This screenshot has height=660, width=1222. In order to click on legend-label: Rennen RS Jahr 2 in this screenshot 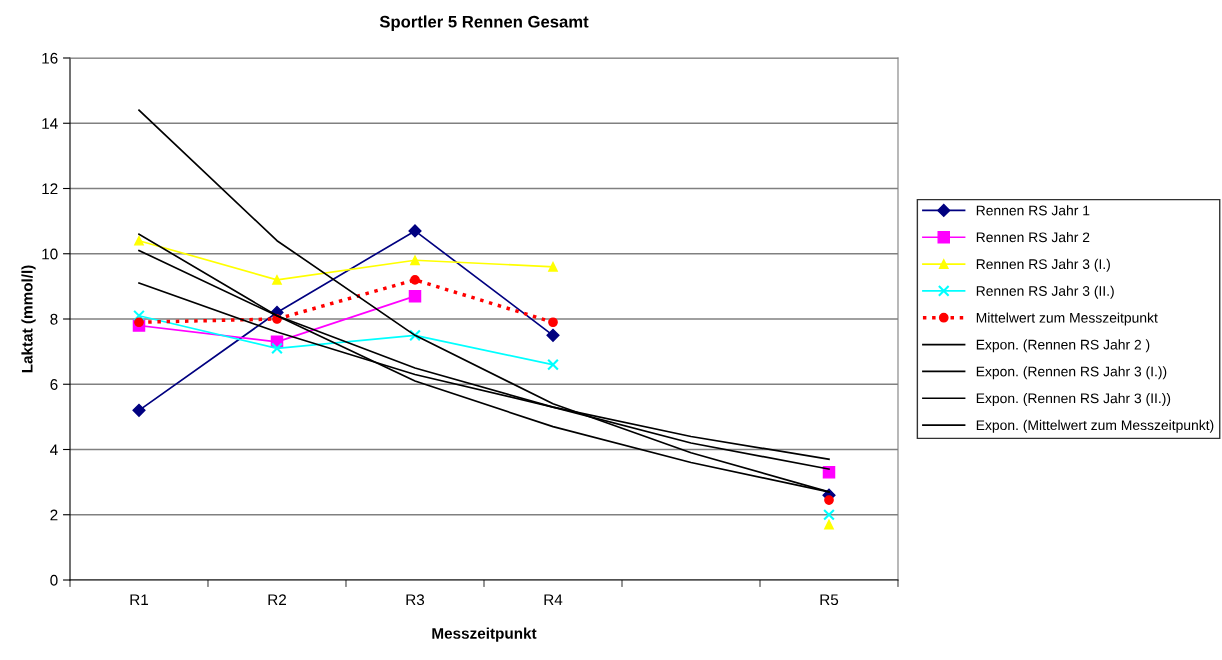, I will do `click(1033, 237)`.